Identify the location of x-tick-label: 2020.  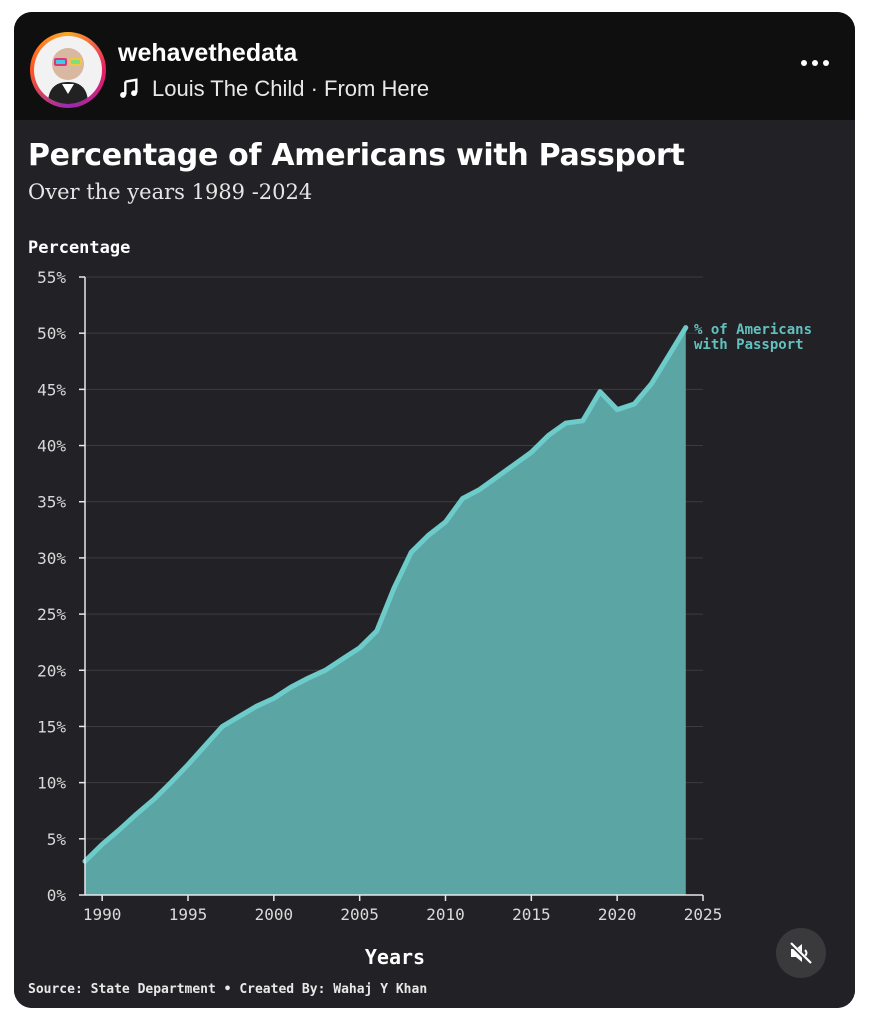
(617, 914).